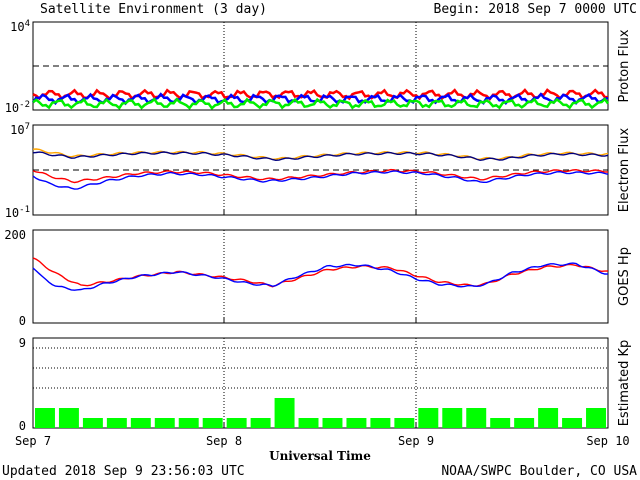 The image size is (640, 480). Describe the element at coordinates (322, 448) in the screenshot. I see `x-axis: Sep 7 Sep 8 Sep 9 Sep 10 Universal Time` at that location.